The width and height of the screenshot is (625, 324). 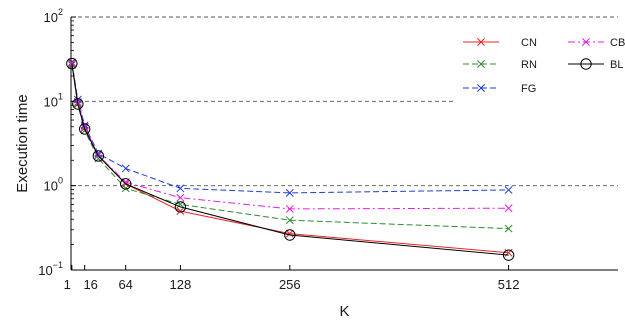 I want to click on legend-item-bl: BL, so click(x=595, y=64).